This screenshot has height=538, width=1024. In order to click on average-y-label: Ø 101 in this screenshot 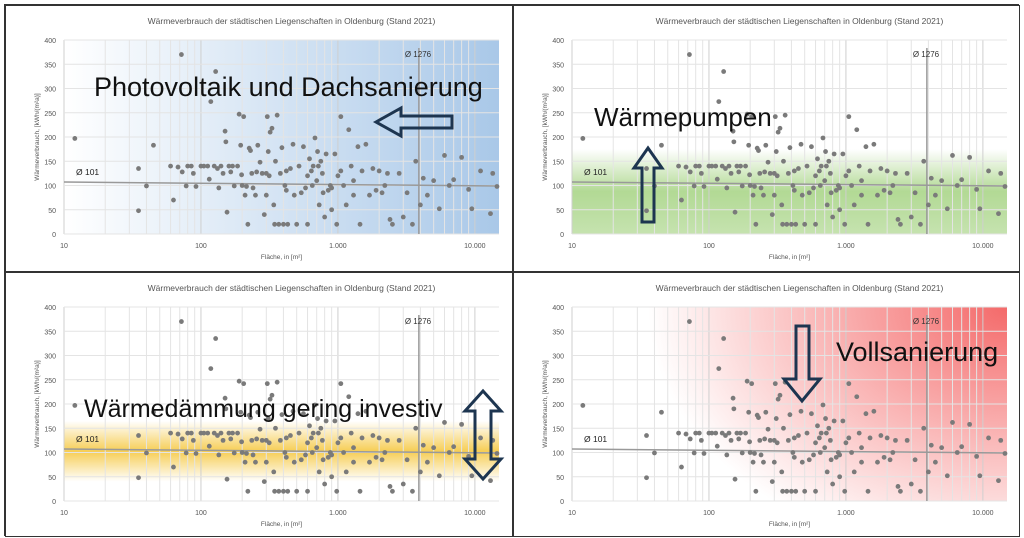, I will do `click(87, 172)`.